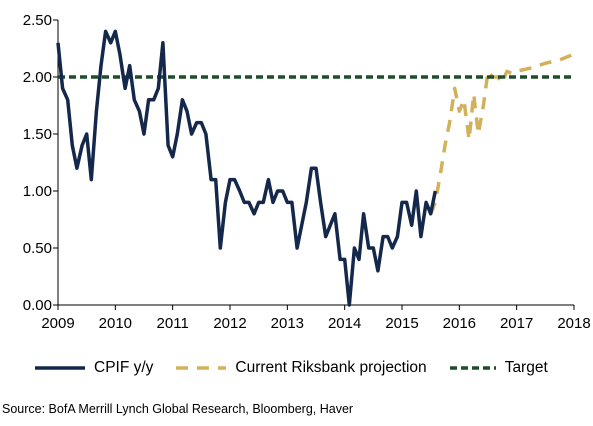  Describe the element at coordinates (57, 323) in the screenshot. I see `x-tick-label: 2009` at that location.